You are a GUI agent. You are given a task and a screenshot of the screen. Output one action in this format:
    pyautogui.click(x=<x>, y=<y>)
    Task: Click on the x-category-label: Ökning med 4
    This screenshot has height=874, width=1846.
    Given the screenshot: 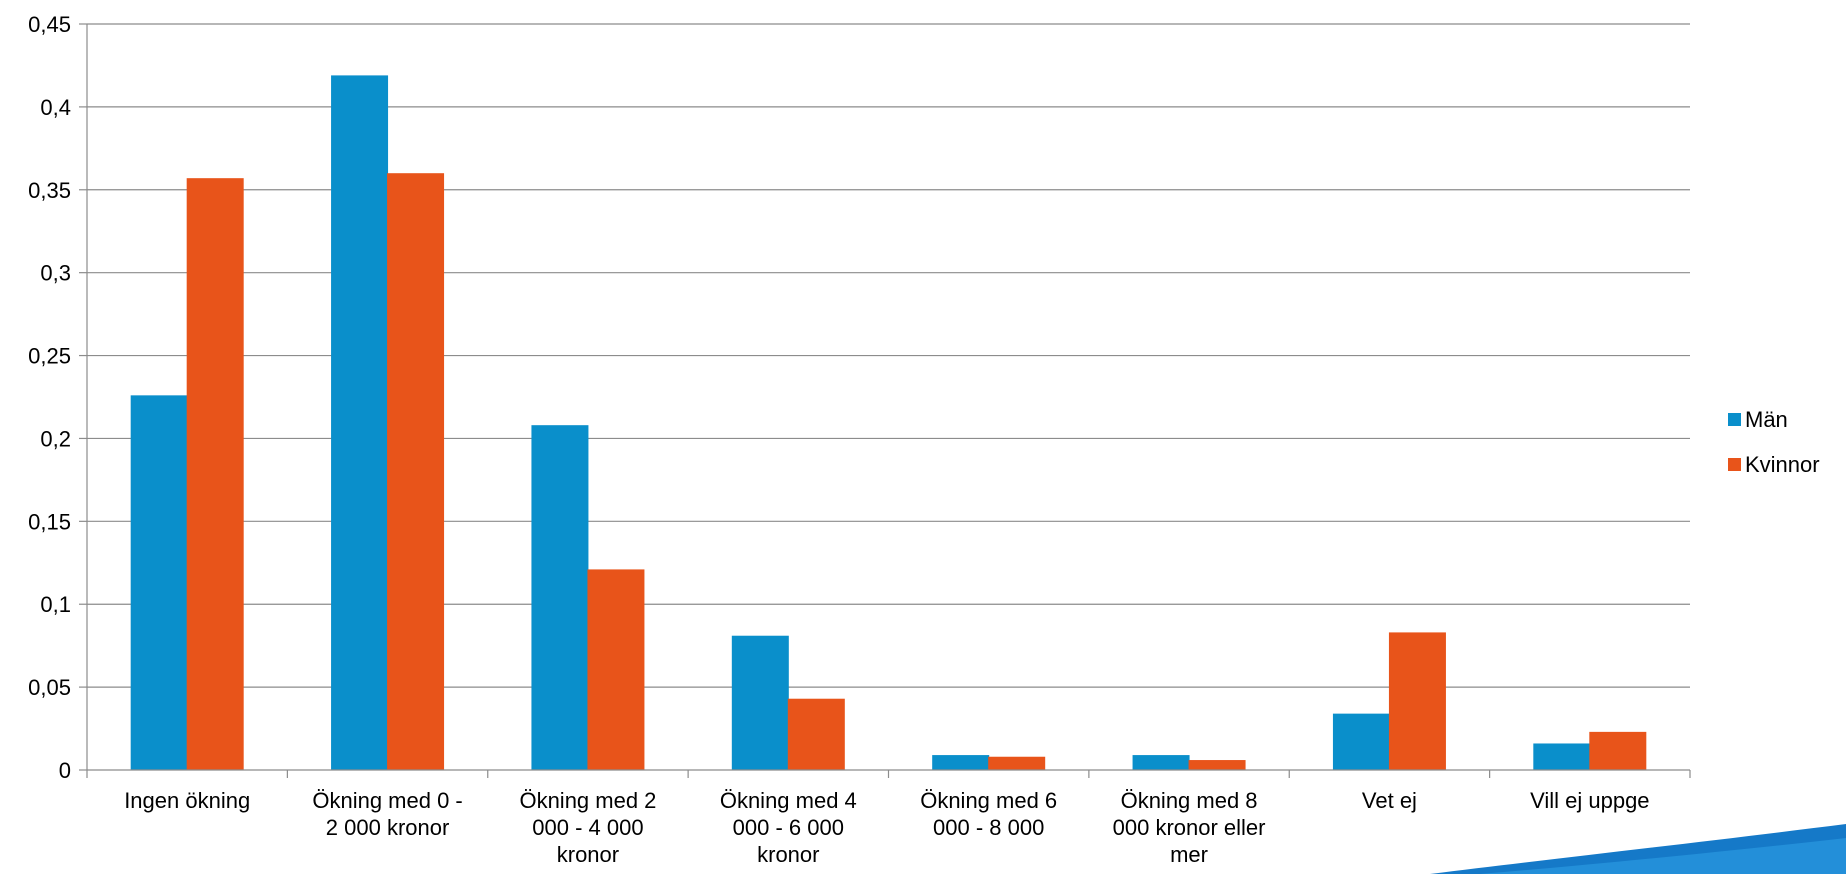 What is the action you would take?
    pyautogui.click(x=788, y=800)
    